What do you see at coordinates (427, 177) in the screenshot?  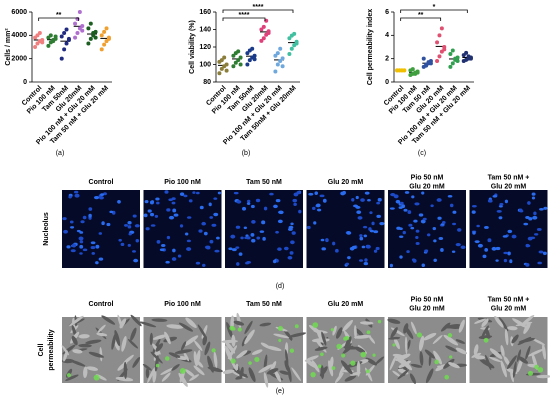 I see `column-title: Pio 50 nM` at bounding box center [427, 177].